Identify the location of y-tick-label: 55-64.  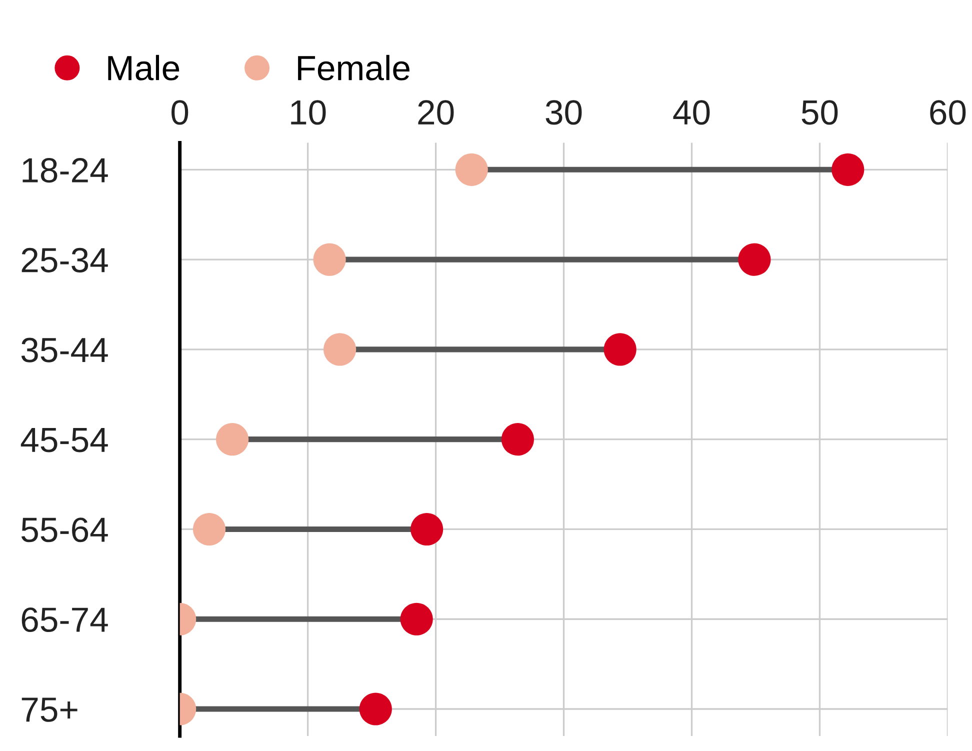
(64, 530).